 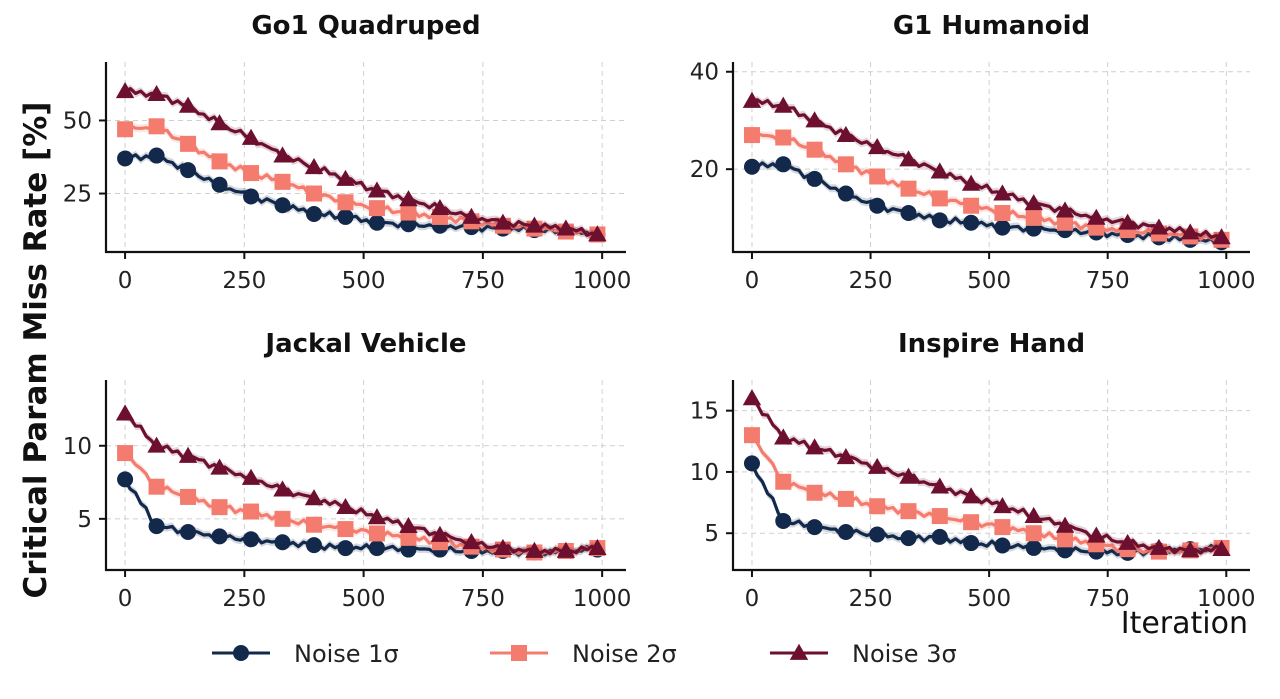 I want to click on y-tick-label: 10, so click(x=704, y=473).